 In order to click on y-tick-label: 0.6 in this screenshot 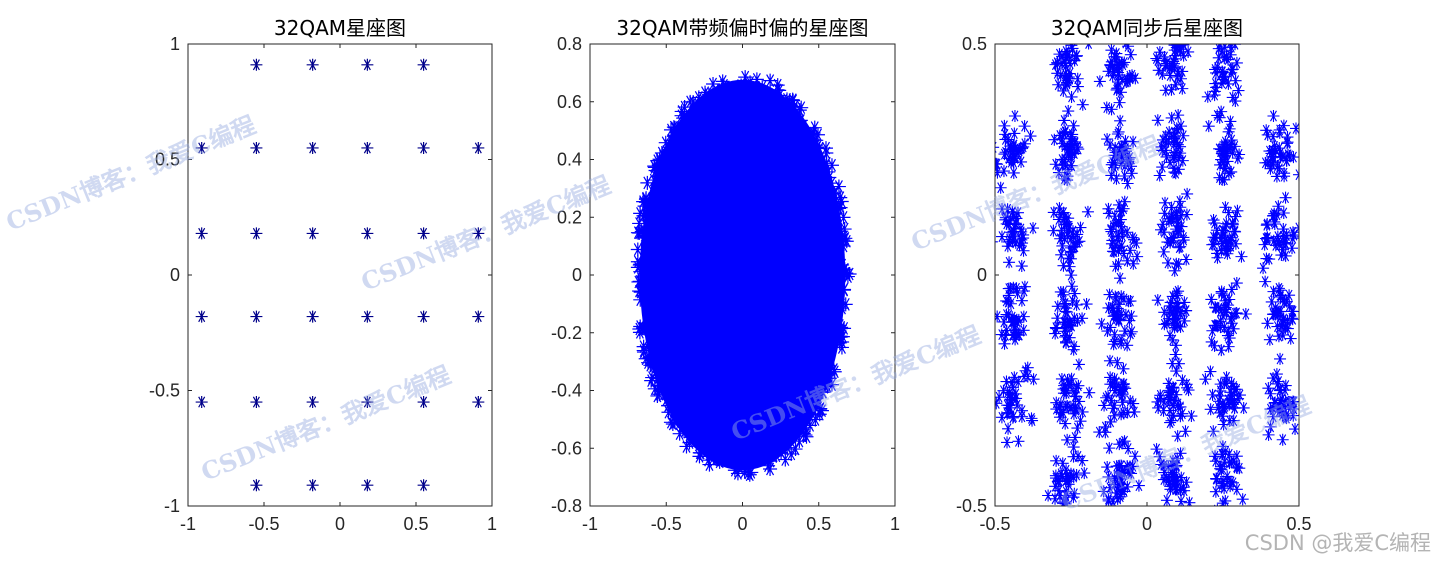, I will do `click(569, 102)`.